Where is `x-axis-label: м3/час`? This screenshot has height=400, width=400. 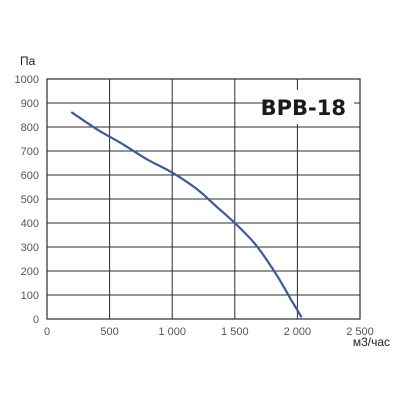 x-axis-label: м3/час is located at coordinates (371, 342).